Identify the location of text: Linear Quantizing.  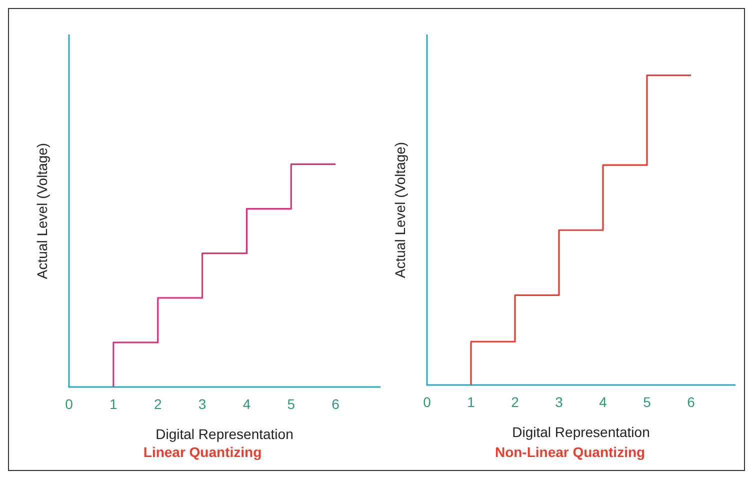
(202, 452).